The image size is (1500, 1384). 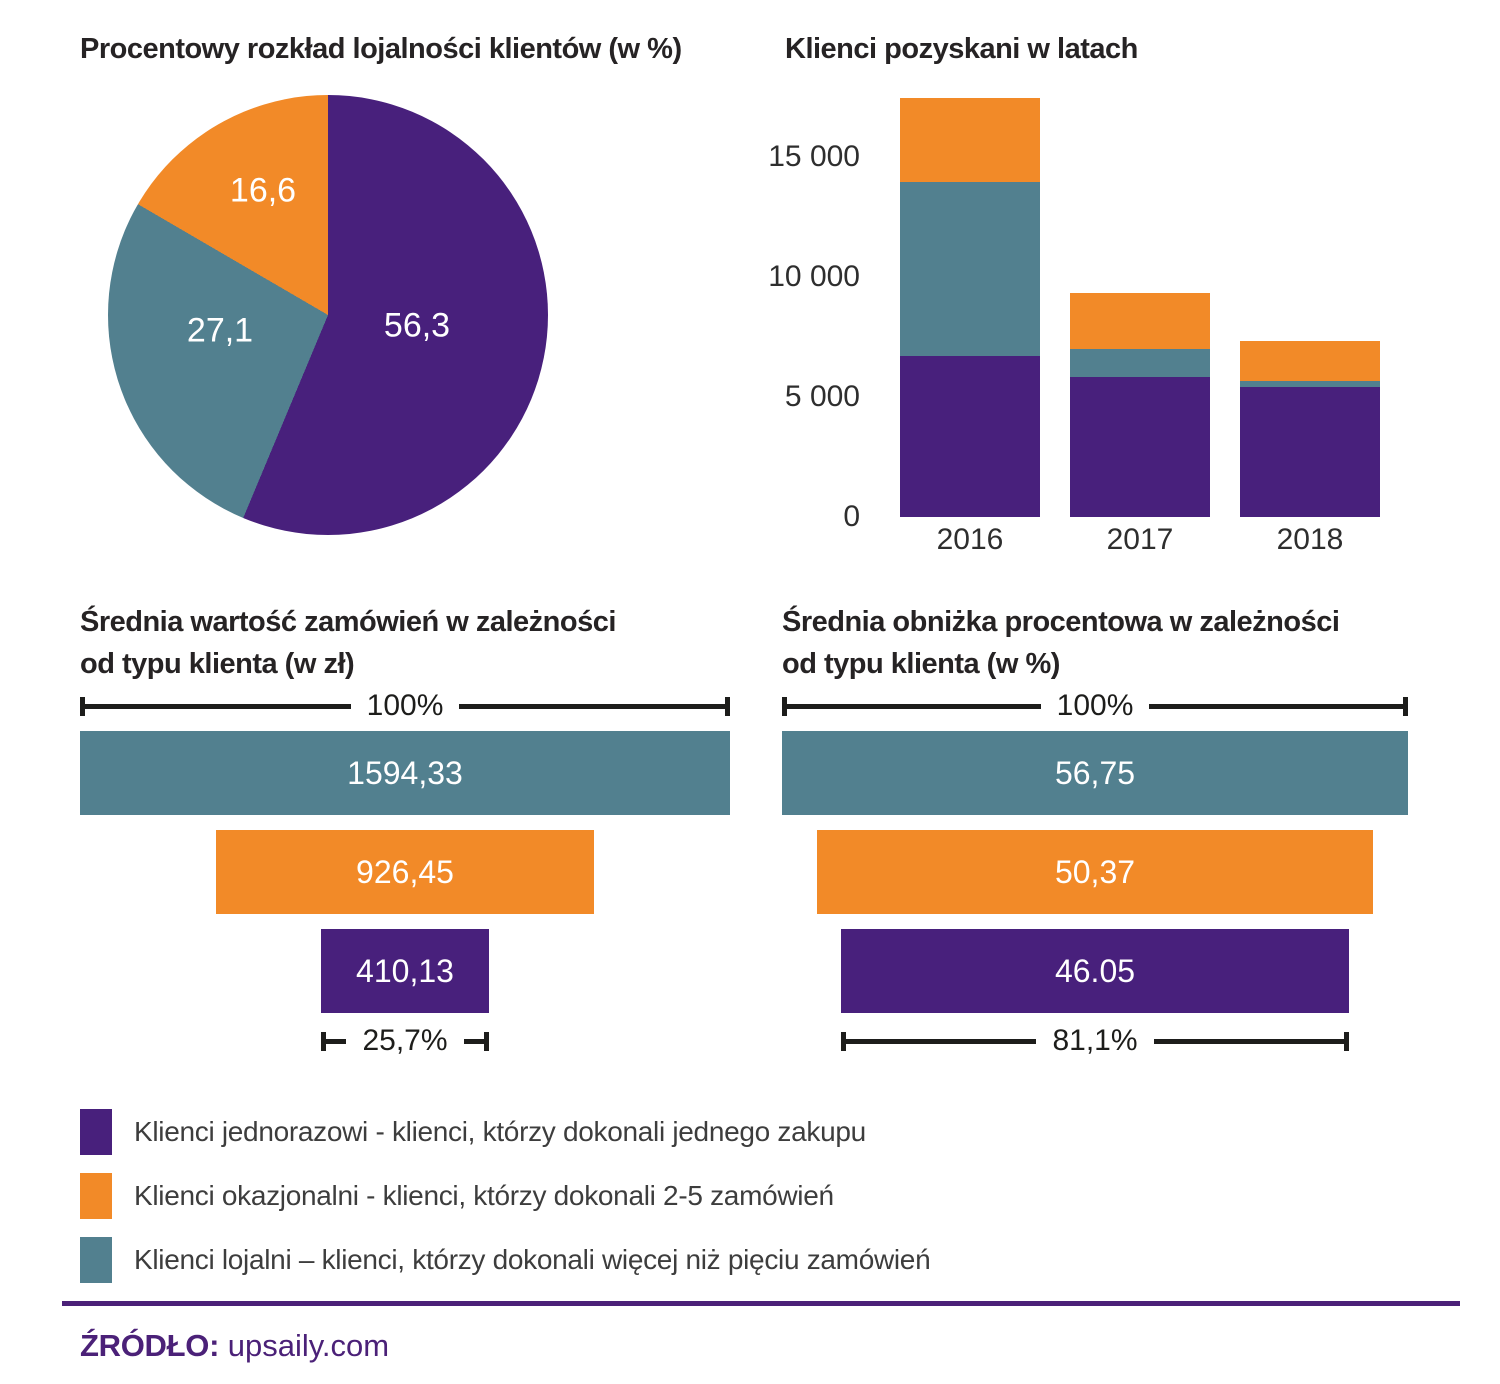 I want to click on bar-2017-lojalni, so click(x=1140, y=363).